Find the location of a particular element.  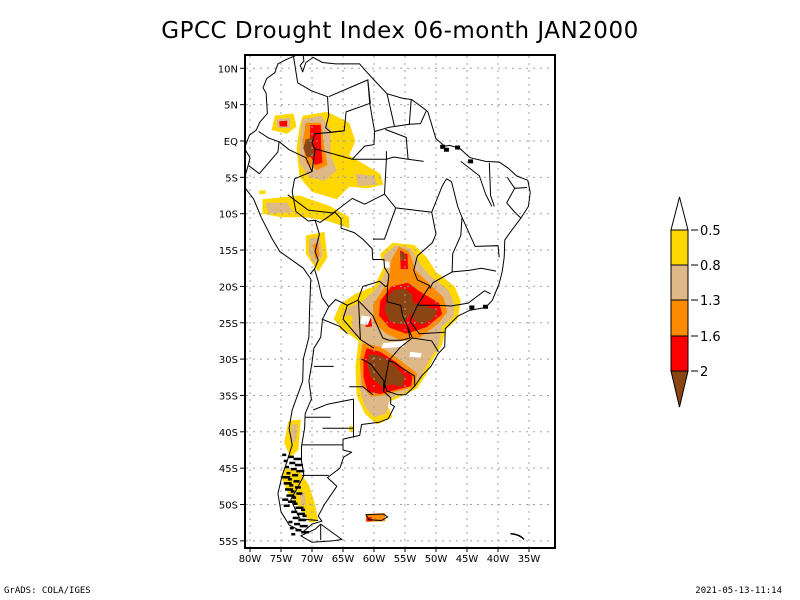

drought-area-red is located at coordinates (283, 123).